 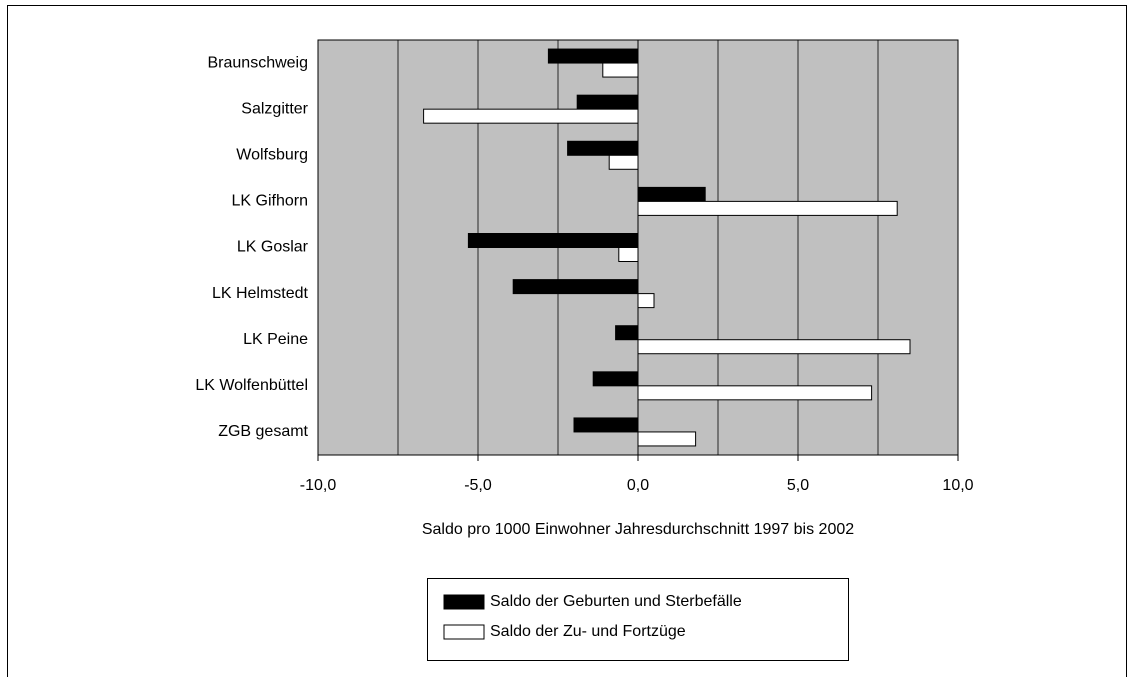 I want to click on y-tick-label: Salzgitter, so click(x=274, y=108).